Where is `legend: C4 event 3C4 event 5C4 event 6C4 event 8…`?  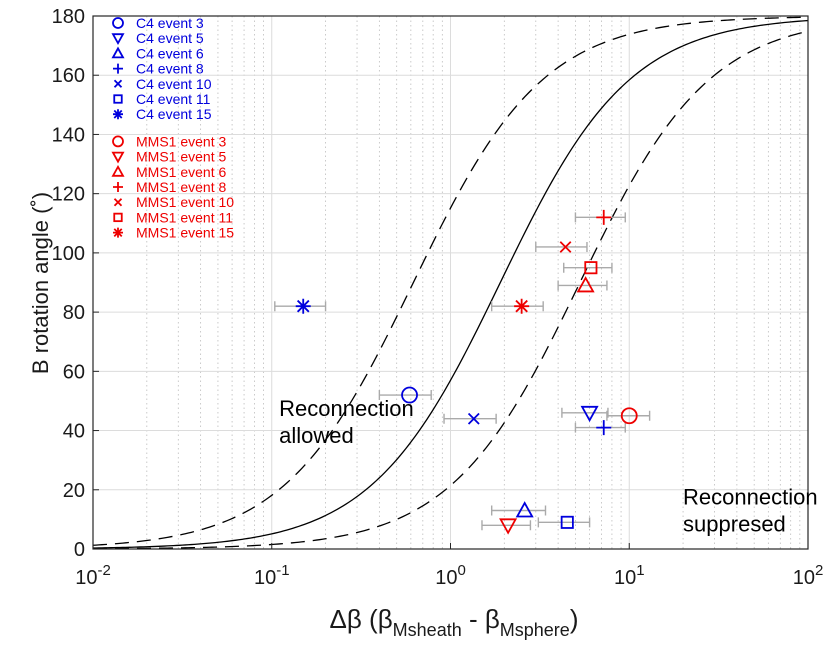 legend: C4 event 3C4 event 5C4 event 6C4 event 8… is located at coordinates (172, 128).